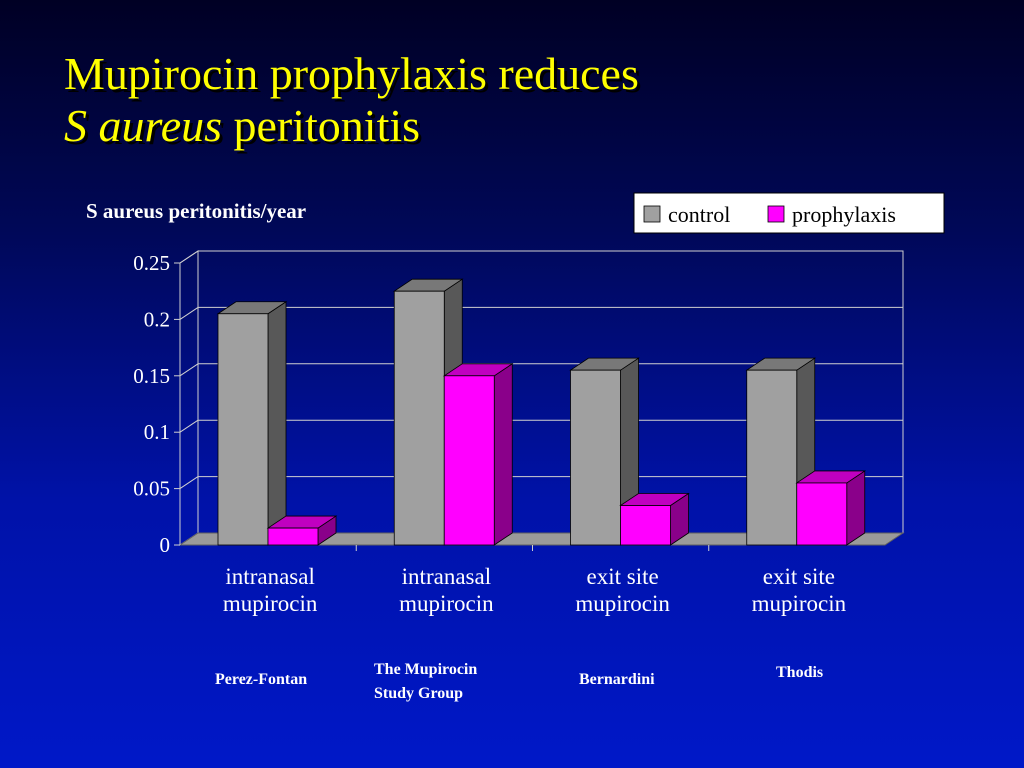  Describe the element at coordinates (799, 590) in the screenshot. I see `x-label-4: exit site mupirocin` at that location.